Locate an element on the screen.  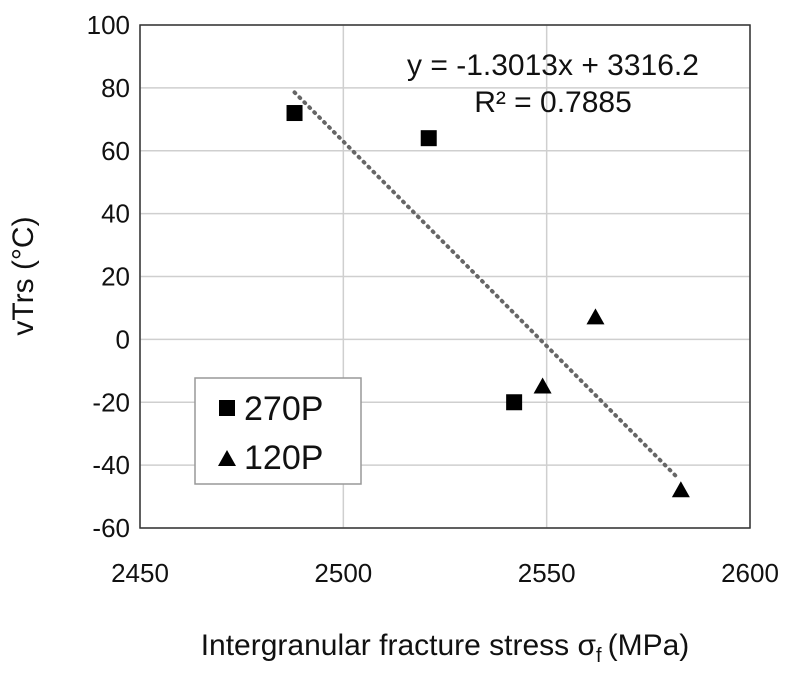
legend: 270P 120P is located at coordinates (278, 431).